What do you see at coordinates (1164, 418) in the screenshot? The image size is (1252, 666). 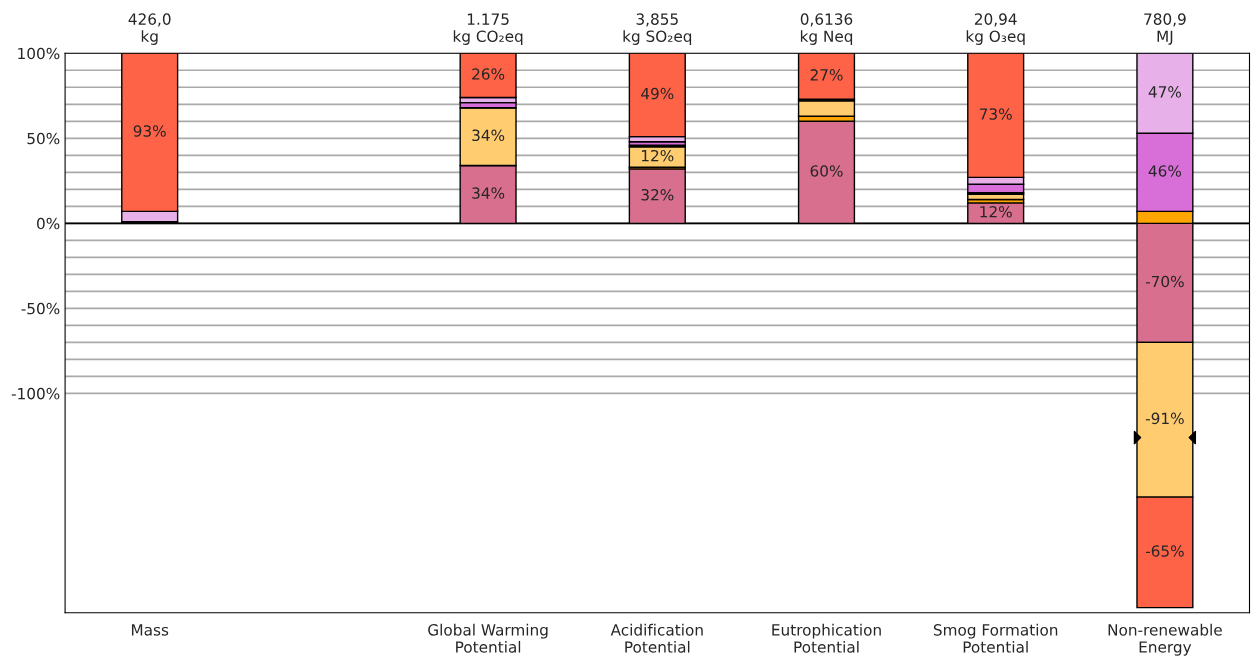 I see `data-label: -91%` at bounding box center [1164, 418].